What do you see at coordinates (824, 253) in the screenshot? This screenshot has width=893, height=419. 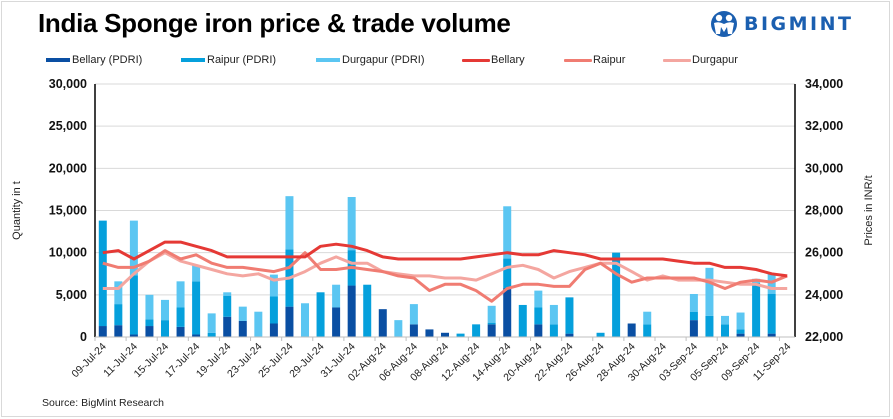 I see `y2-tick-label: 26,000` at bounding box center [824, 253].